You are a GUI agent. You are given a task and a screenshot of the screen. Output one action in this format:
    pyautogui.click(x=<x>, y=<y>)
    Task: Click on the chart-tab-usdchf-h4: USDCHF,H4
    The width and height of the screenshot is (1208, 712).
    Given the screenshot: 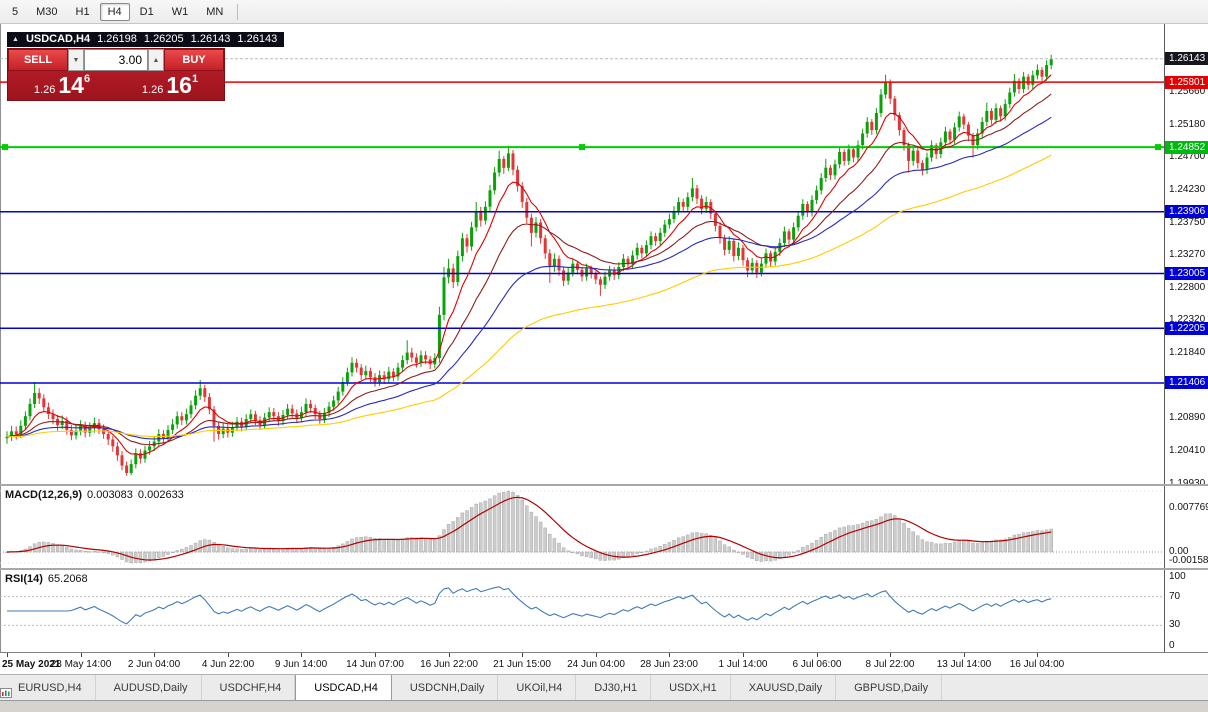 What is the action you would take?
    pyautogui.click(x=148, y=687)
    